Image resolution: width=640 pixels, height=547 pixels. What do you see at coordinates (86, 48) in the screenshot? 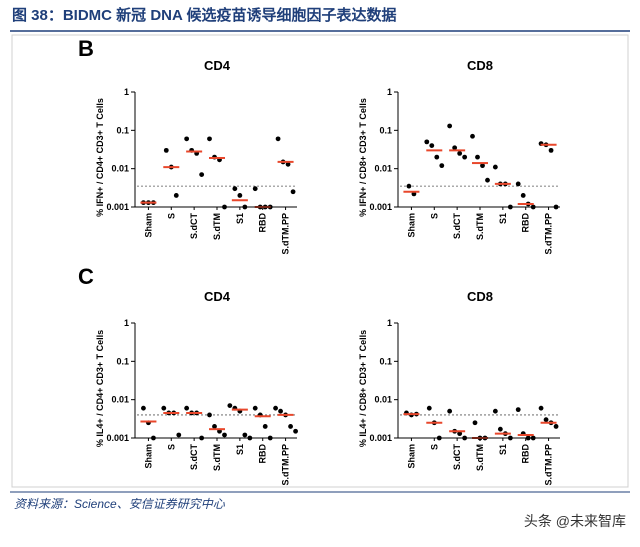
I see `panel-label: B` at bounding box center [86, 48].